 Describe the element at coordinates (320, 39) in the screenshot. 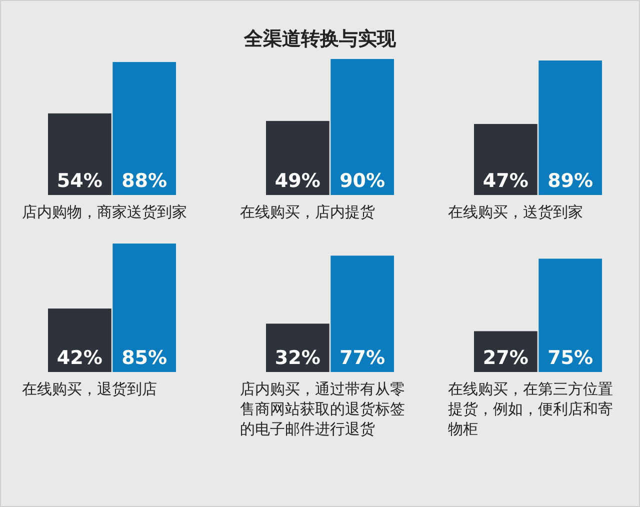

I see `chart-title: 全渠道转换与实现` at that location.